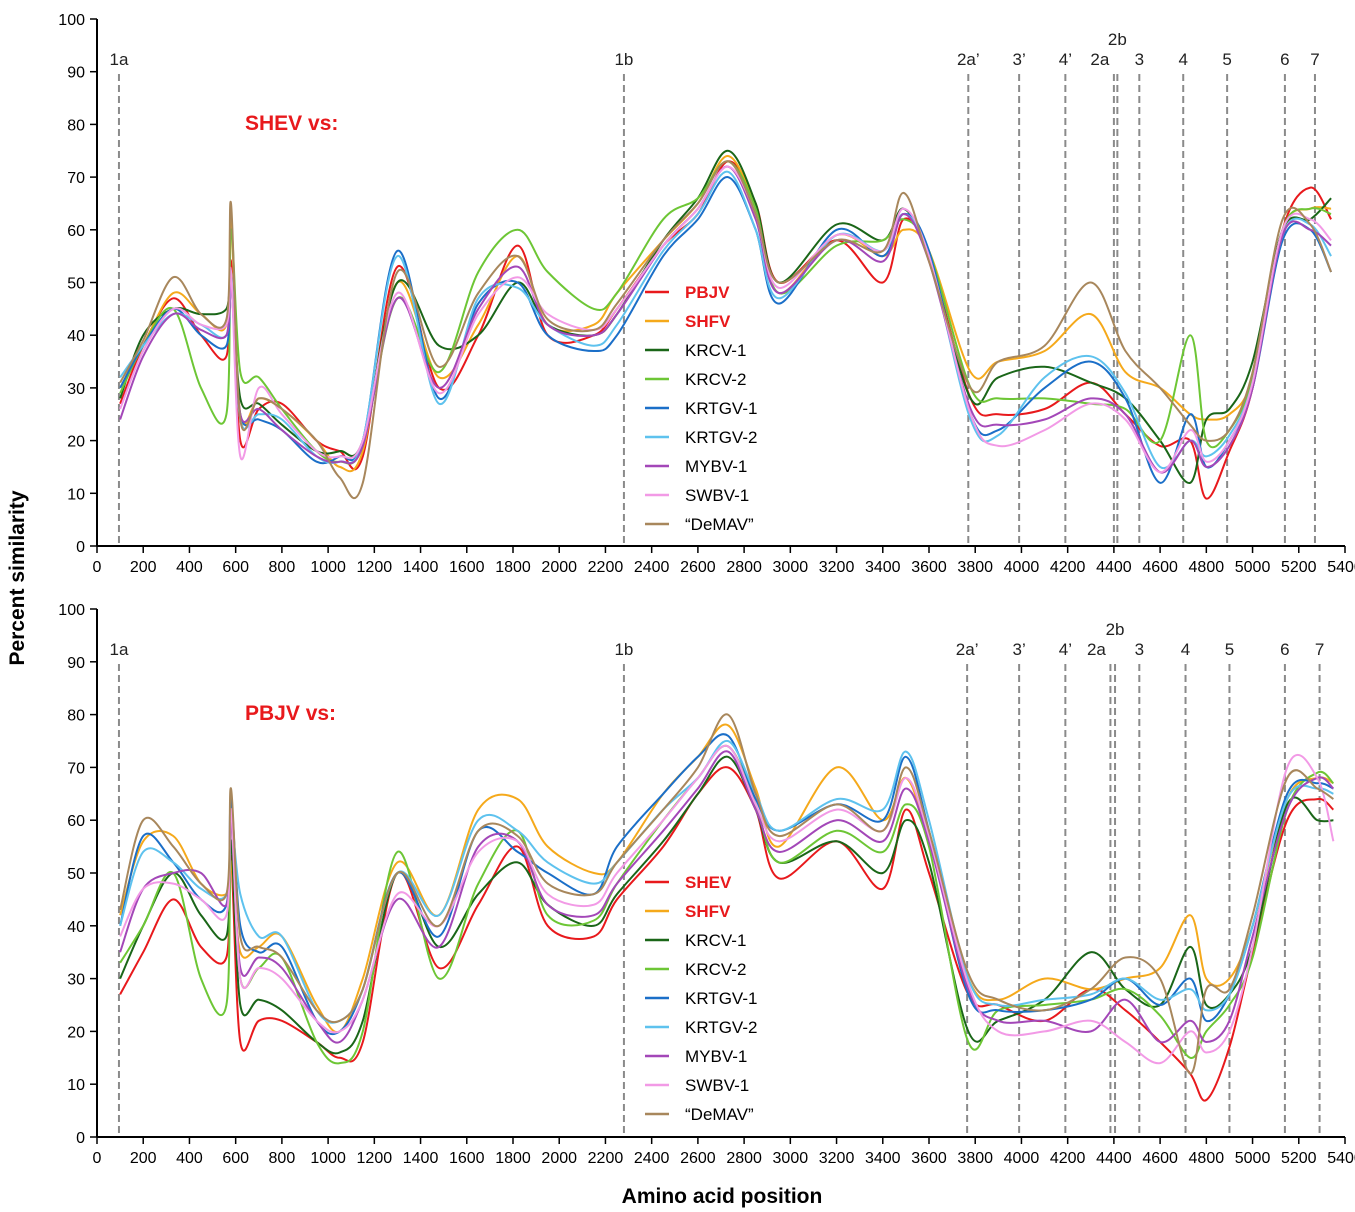  Describe the element at coordinates (606, 567) in the screenshot. I see `x-tick-label: 2200` at that location.